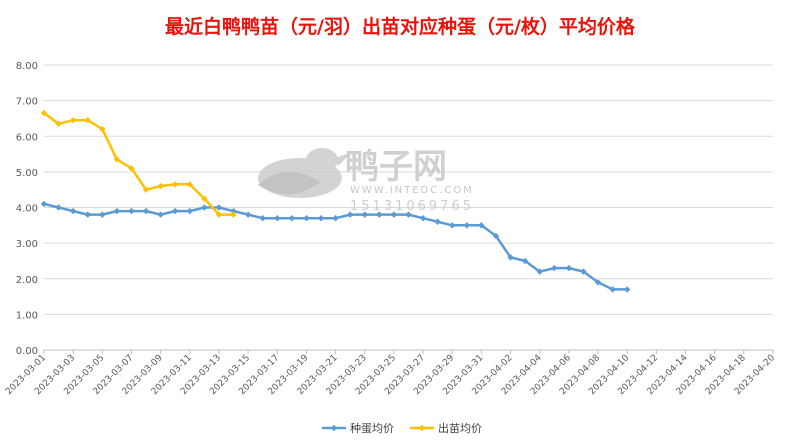 The width and height of the screenshot is (800, 443). What do you see at coordinates (27, 280) in the screenshot?
I see `y-tick-label: 2.00` at bounding box center [27, 280].